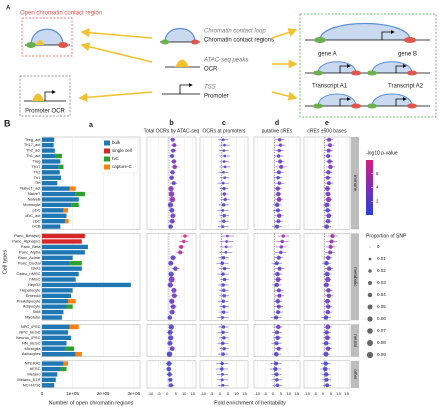  I want to click on y-tick-label: Astrocytes, so click(31, 353).